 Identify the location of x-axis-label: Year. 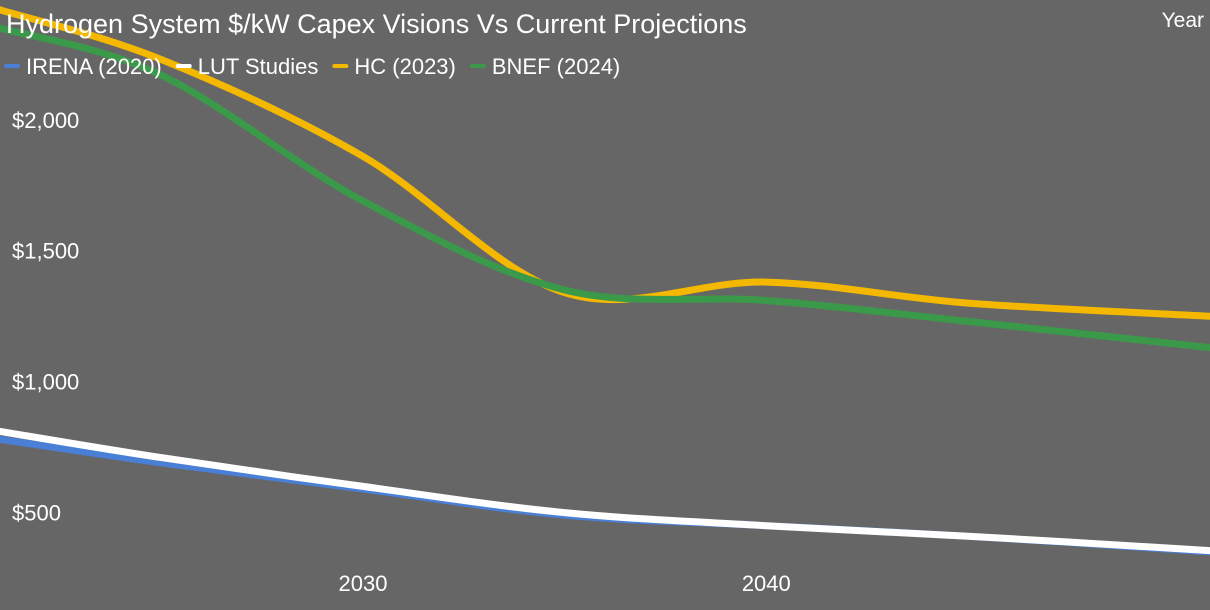
(1183, 20).